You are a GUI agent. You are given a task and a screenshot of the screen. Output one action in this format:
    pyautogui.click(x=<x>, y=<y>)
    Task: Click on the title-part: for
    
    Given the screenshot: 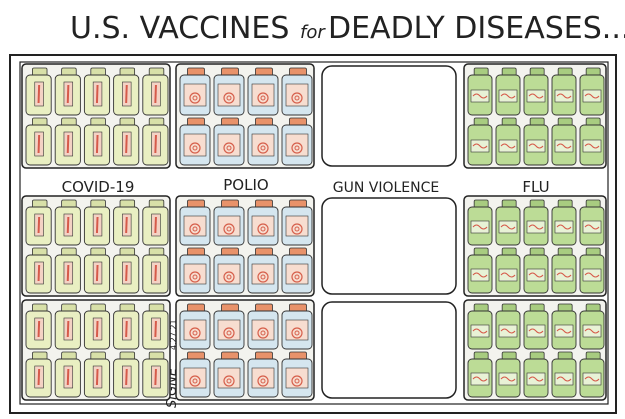 What is the action you would take?
    pyautogui.click(x=313, y=32)
    